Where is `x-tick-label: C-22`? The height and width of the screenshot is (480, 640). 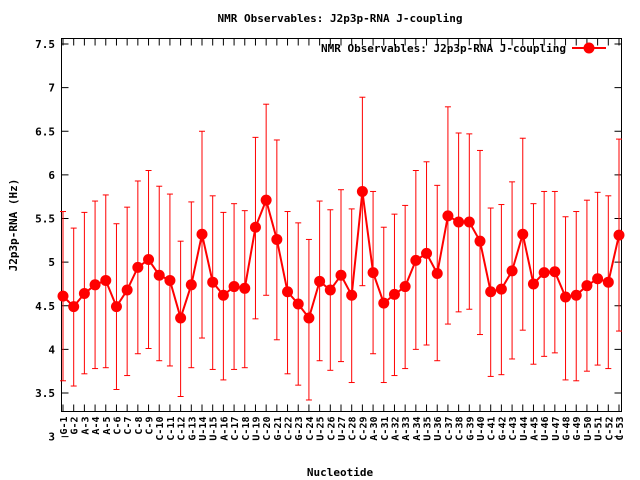 x-tick-label: C-22 is located at coordinates (289, 429).